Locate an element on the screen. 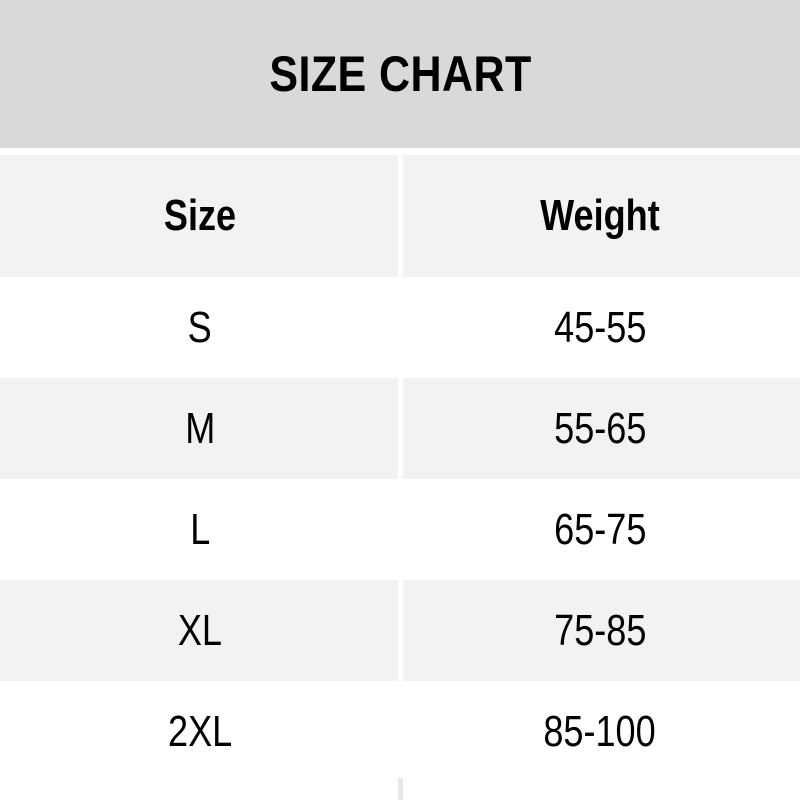 This screenshot has width=800, height=800. cell-value-size: S is located at coordinates (200, 327).